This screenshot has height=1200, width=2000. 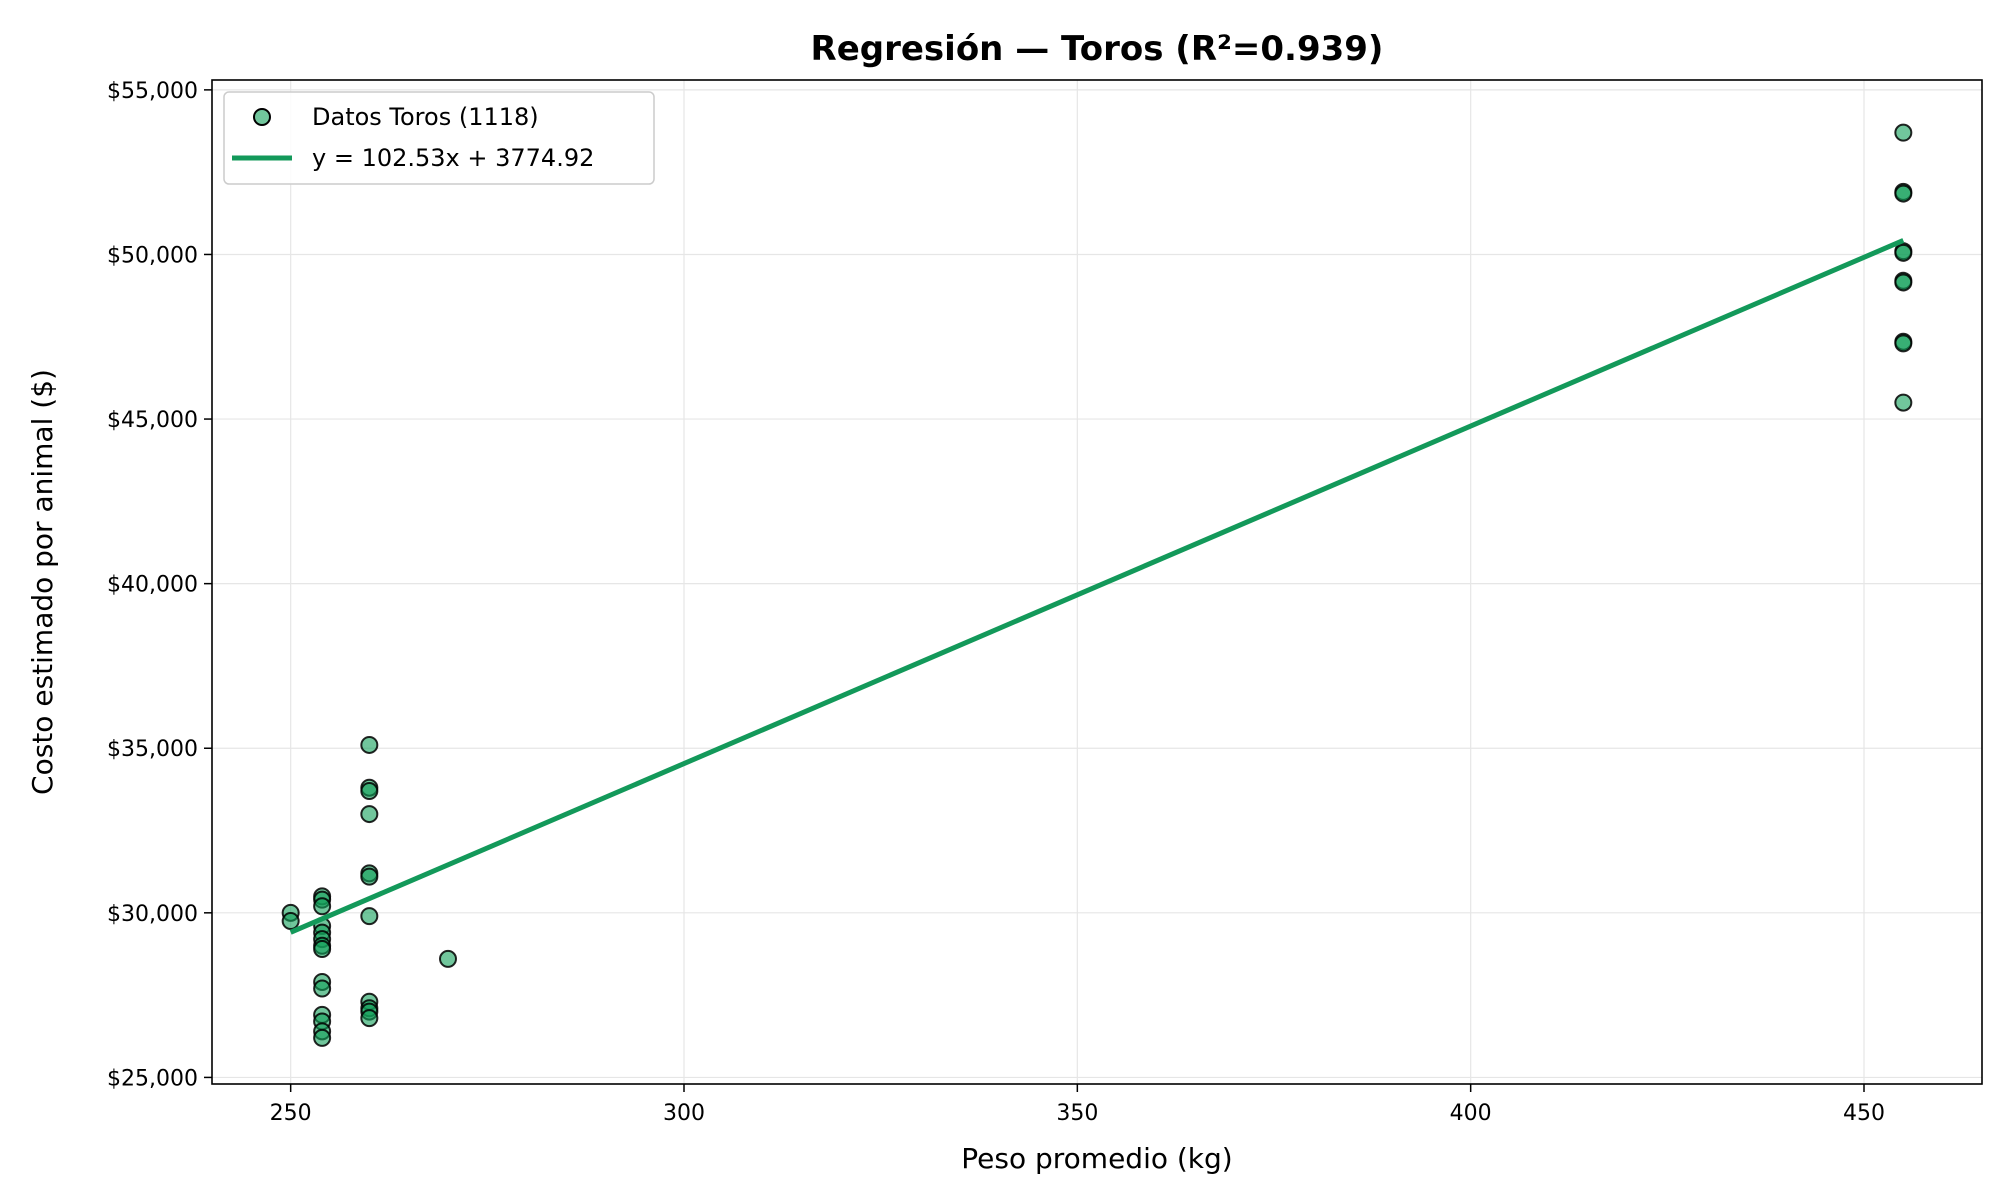 What do you see at coordinates (1096, 1158) in the screenshot?
I see `x-axis-label: Peso promedio (kg)` at bounding box center [1096, 1158].